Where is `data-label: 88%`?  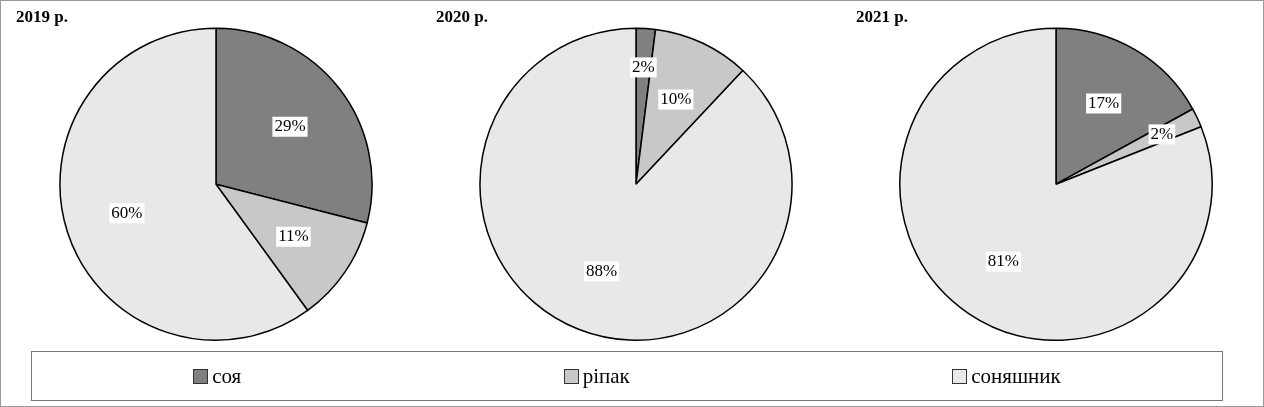
data-label: 88% is located at coordinates (601, 270).